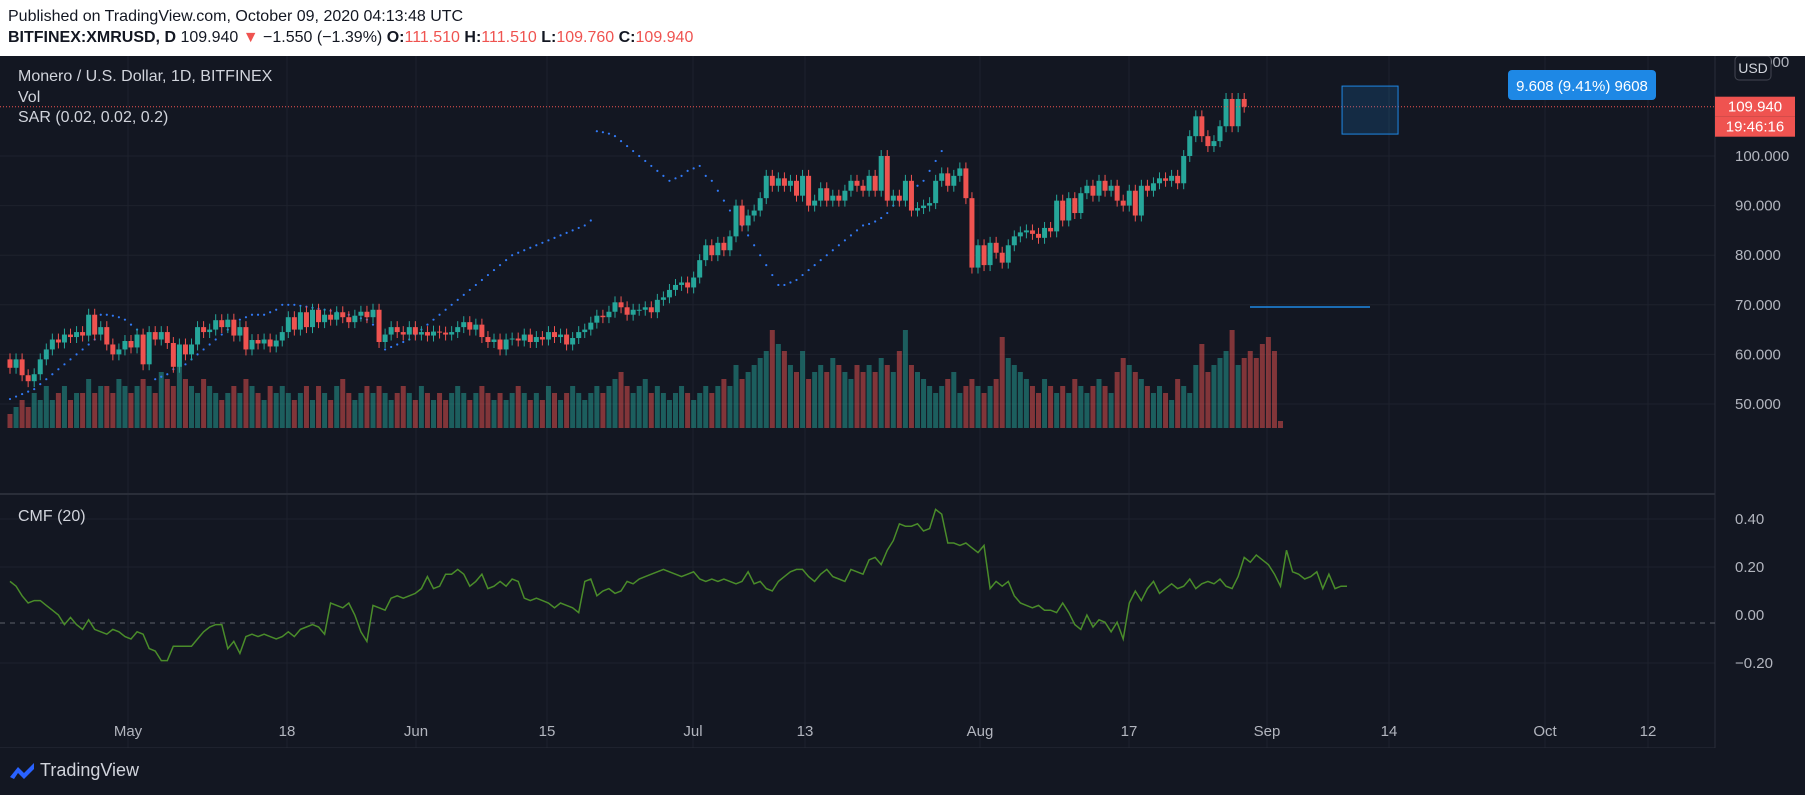 The image size is (1805, 795). I want to click on price-tick-label: 50.000, so click(1758, 404).